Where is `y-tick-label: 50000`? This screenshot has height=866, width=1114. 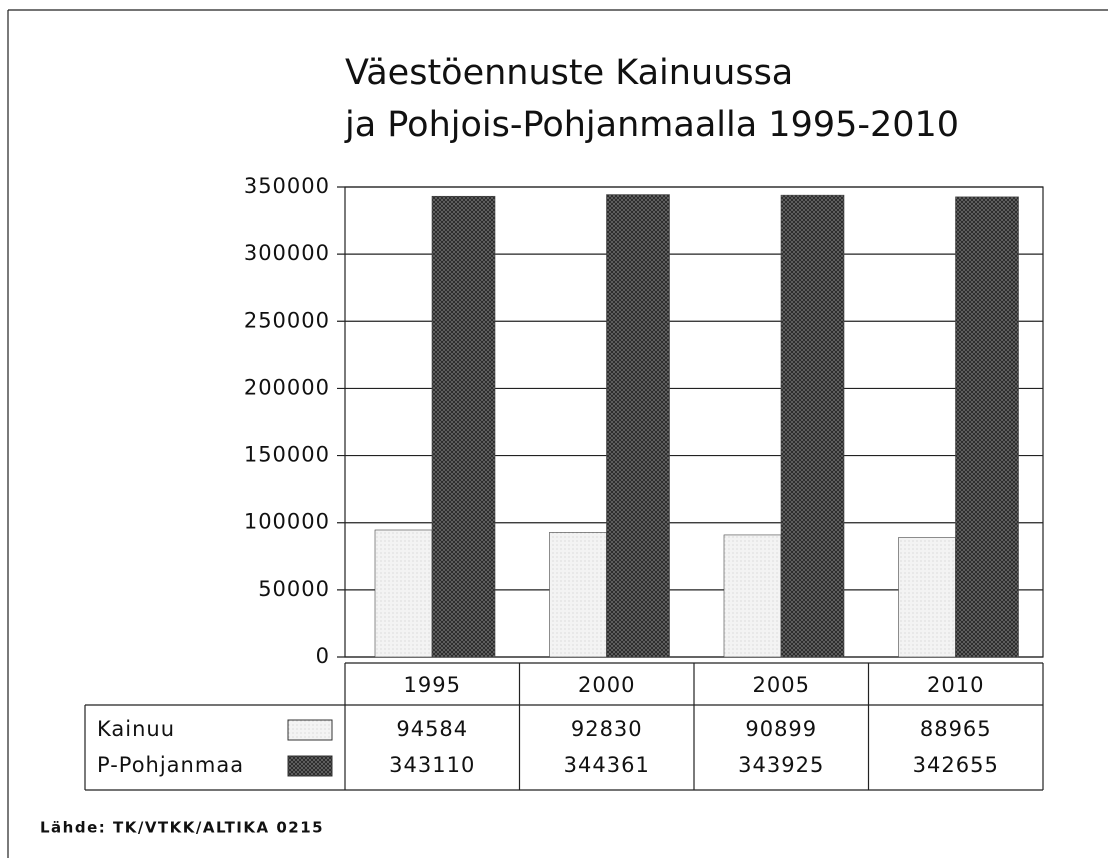
y-tick-label: 50000 is located at coordinates (294, 589).